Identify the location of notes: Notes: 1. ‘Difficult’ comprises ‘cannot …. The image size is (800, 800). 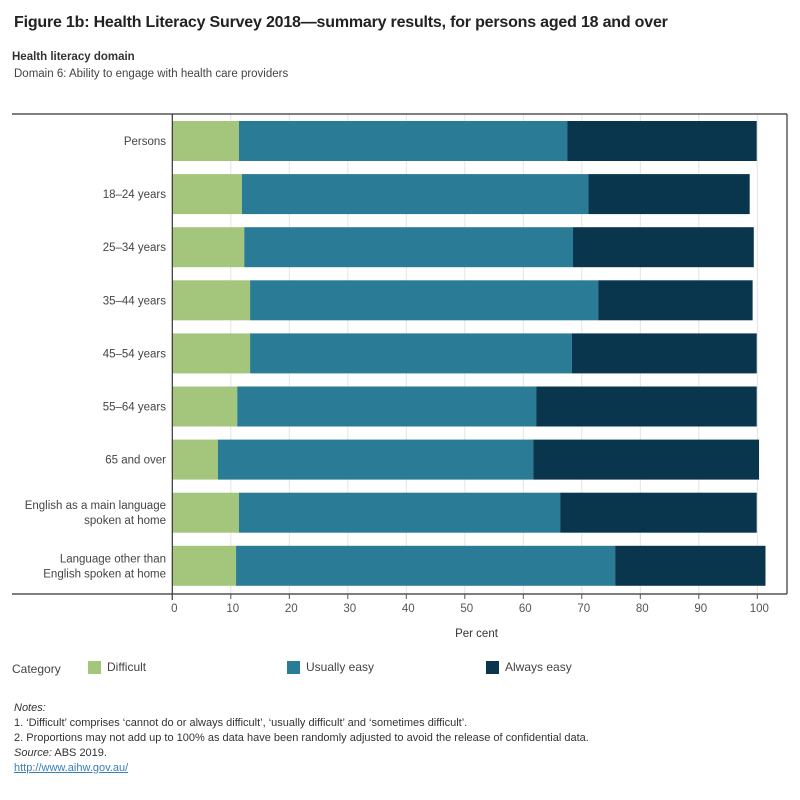
(301, 738).